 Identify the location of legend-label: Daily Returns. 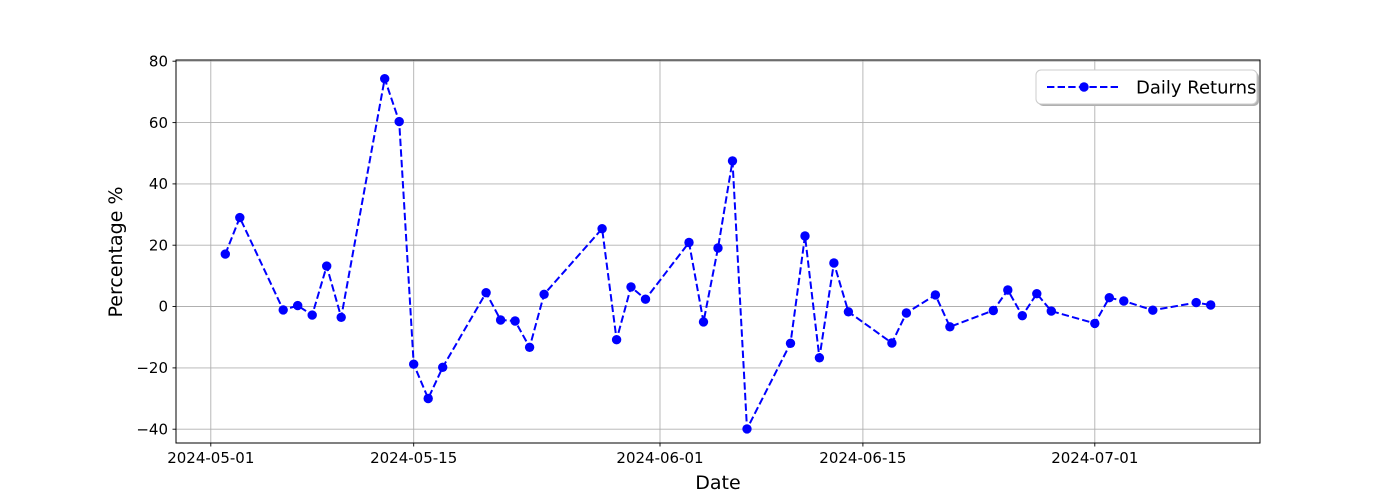
(1196, 88).